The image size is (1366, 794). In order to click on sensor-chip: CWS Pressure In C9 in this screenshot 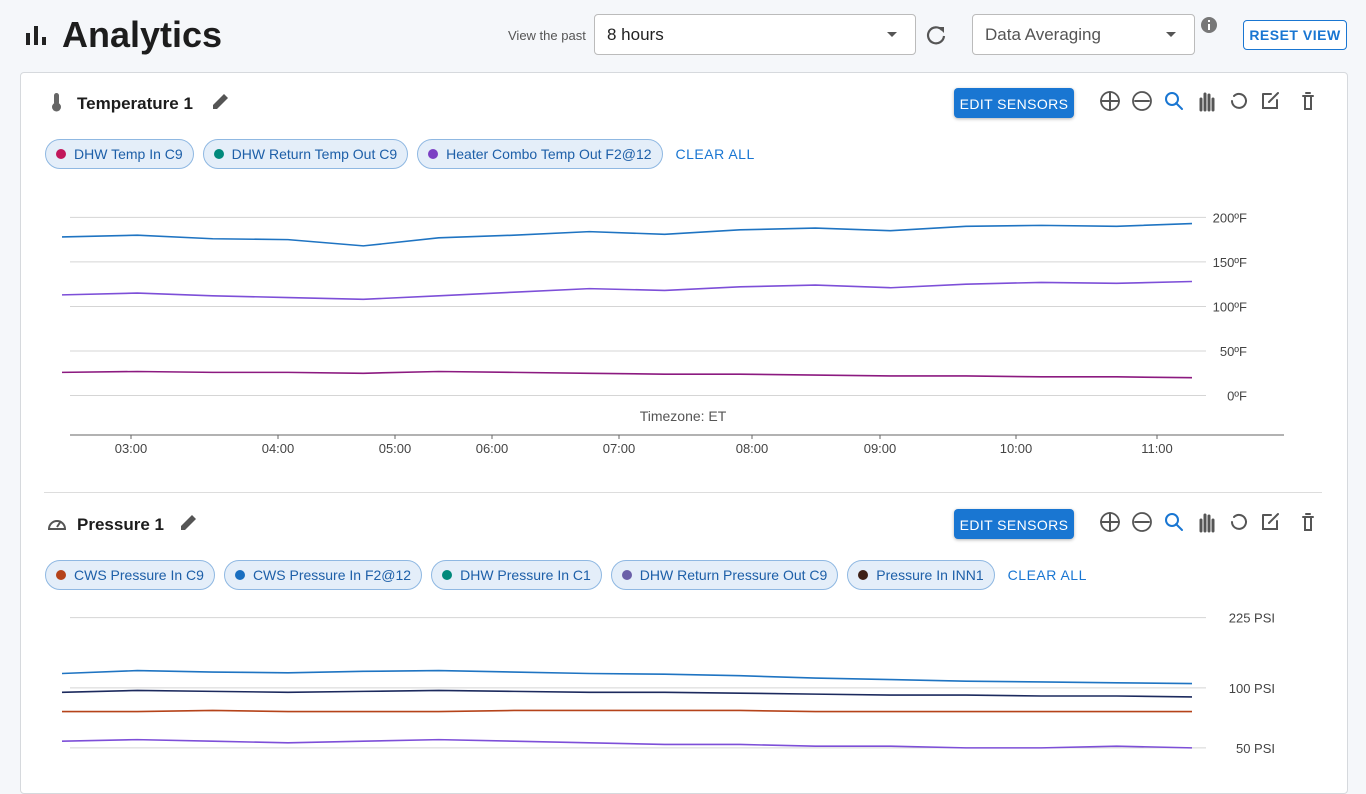, I will do `click(130, 575)`.